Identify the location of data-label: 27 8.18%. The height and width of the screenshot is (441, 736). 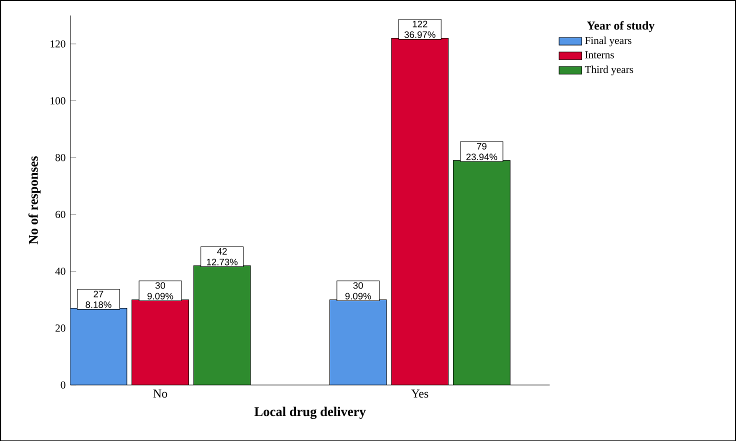
(99, 299).